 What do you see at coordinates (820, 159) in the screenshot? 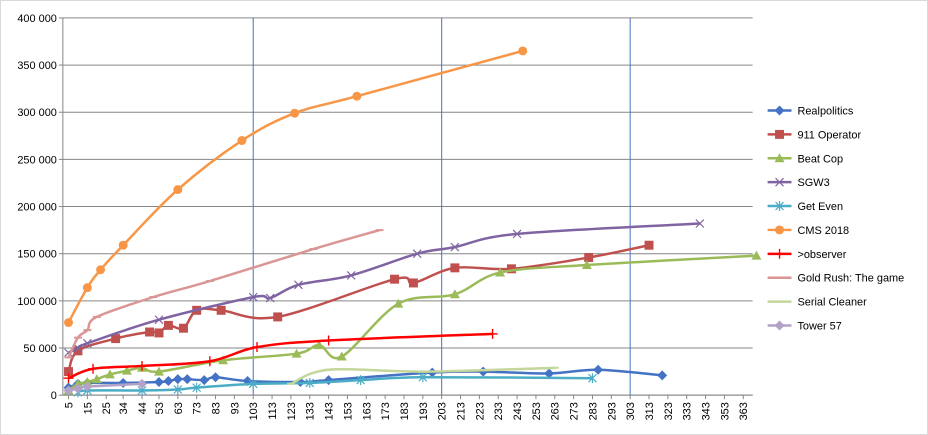
I see `legend-label: Beat Cop` at bounding box center [820, 159].